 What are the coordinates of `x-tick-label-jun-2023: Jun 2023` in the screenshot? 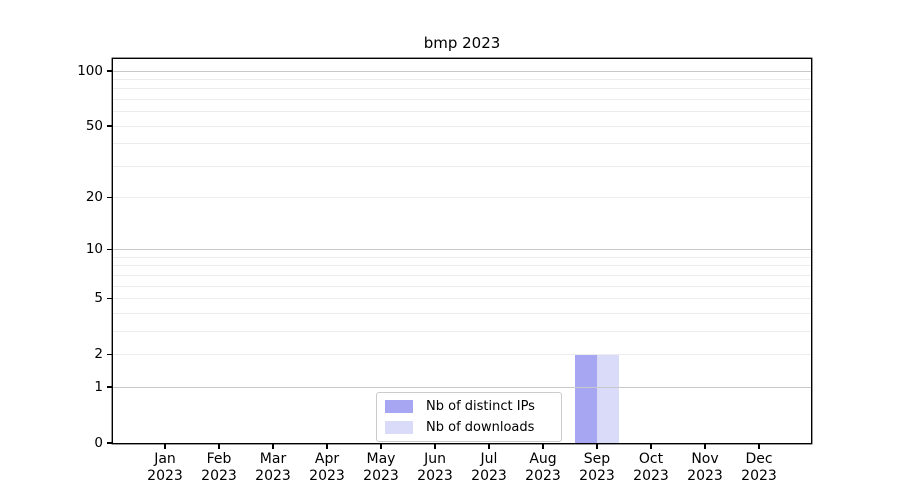 It's located at (435, 467).